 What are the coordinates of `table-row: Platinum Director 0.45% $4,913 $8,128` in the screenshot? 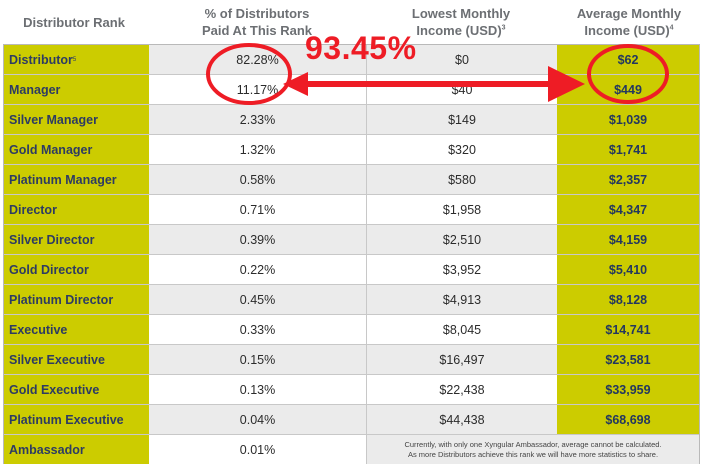 It's located at (351, 300).